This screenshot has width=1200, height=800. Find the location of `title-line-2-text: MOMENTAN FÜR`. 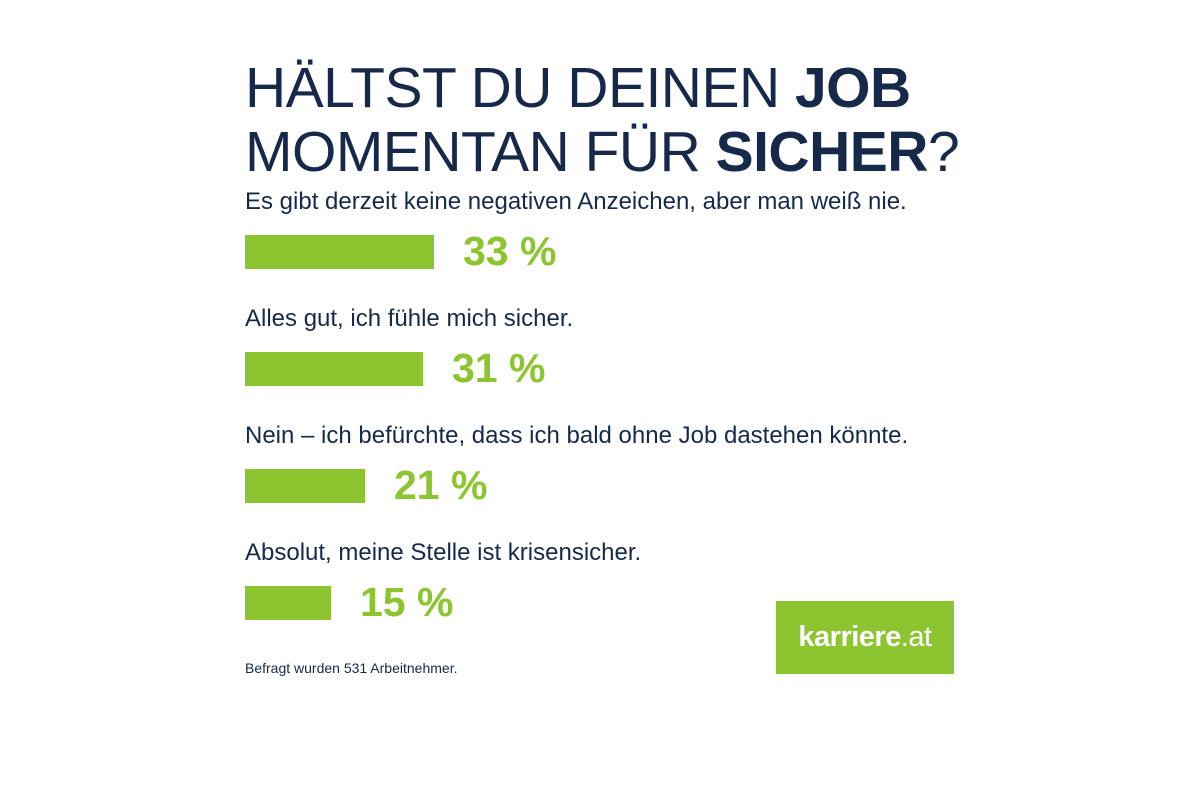

title-line-2-text: MOMENTAN FÜR is located at coordinates (480, 152).